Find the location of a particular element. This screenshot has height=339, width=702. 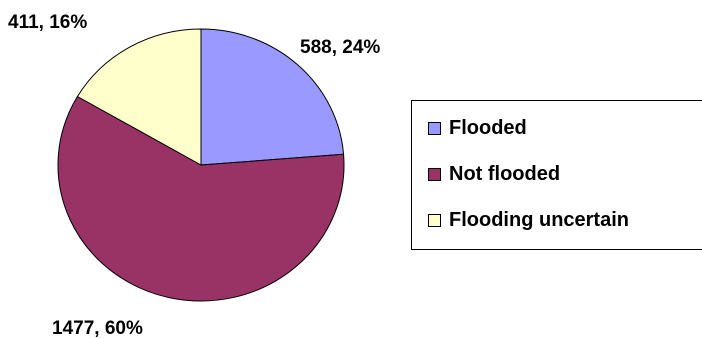

legend-item-not-flooded: Not flooded is located at coordinates (494, 174).